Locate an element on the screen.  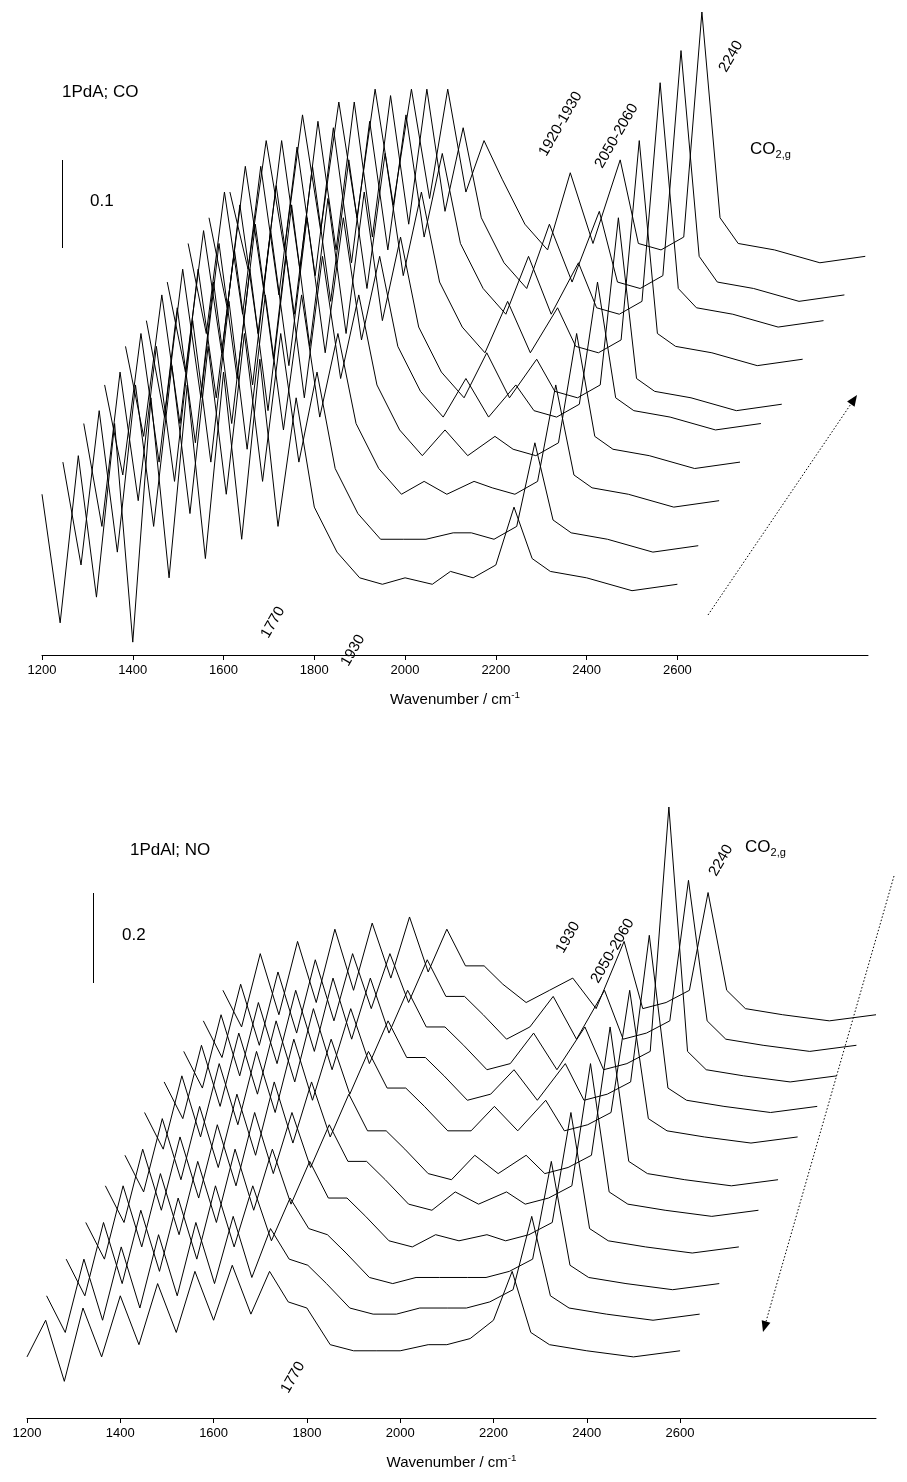
text: 1PdAl; NO is located at coordinates (170, 849).